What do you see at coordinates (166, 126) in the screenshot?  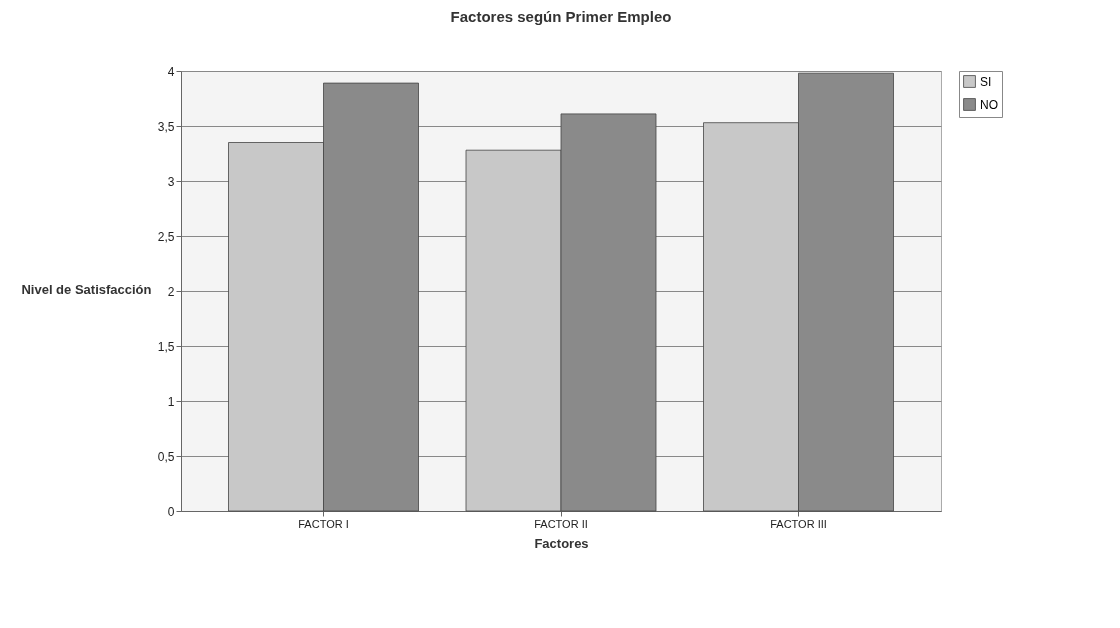 I see `y-tick-label: 3,5` at bounding box center [166, 126].